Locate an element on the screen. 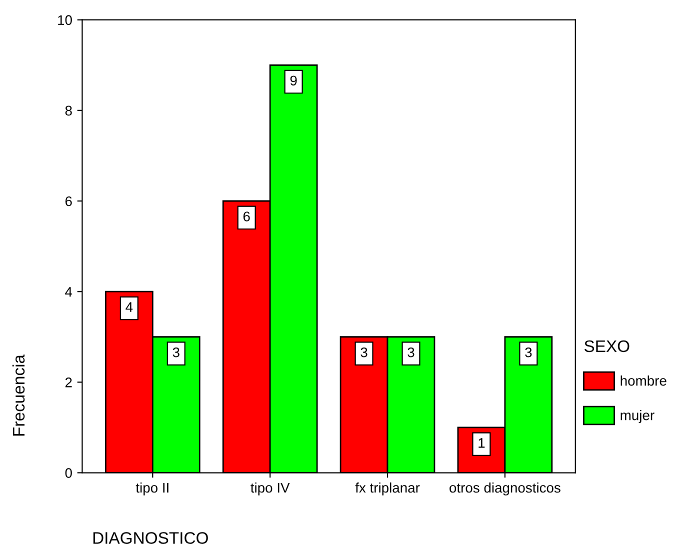  x-tick-label: tipo II is located at coordinates (152, 489).